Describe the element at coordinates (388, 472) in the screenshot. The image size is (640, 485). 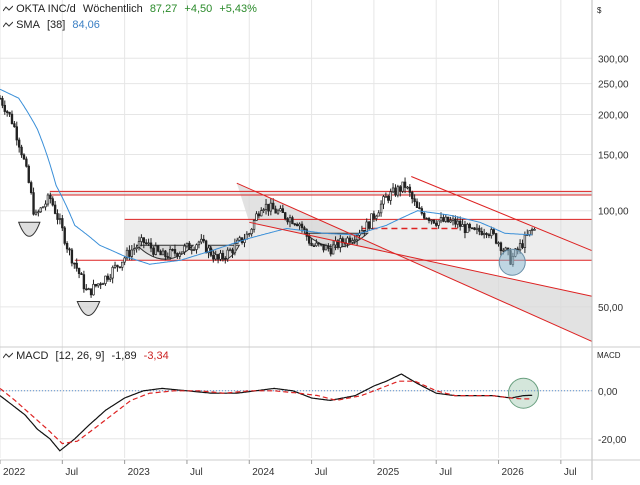
I see `x-tick-label: 2025` at that location.